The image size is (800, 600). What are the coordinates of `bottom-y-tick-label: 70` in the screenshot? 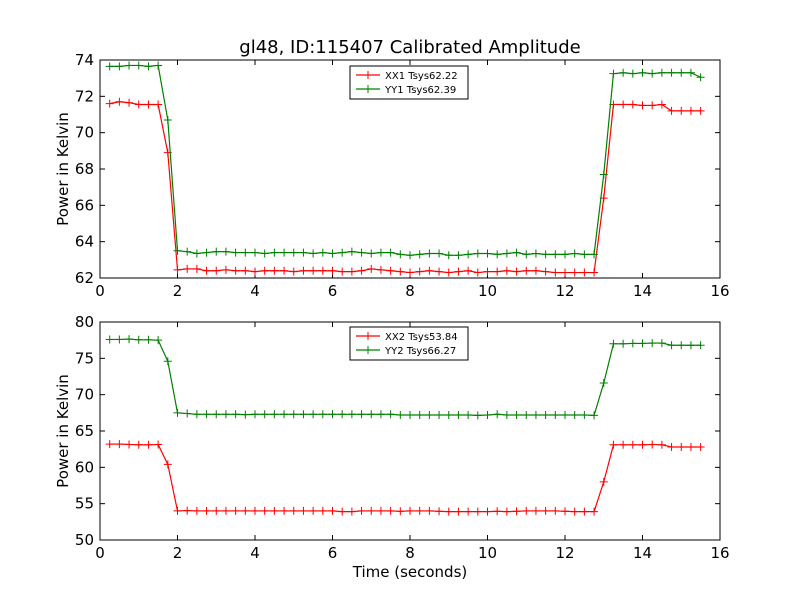 It's located at (84, 395).